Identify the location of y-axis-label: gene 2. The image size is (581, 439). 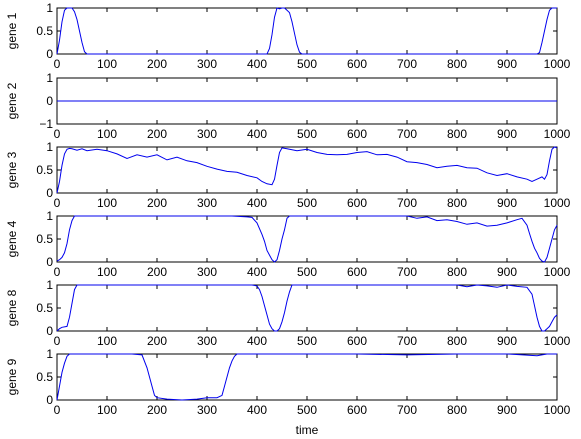
(12, 100).